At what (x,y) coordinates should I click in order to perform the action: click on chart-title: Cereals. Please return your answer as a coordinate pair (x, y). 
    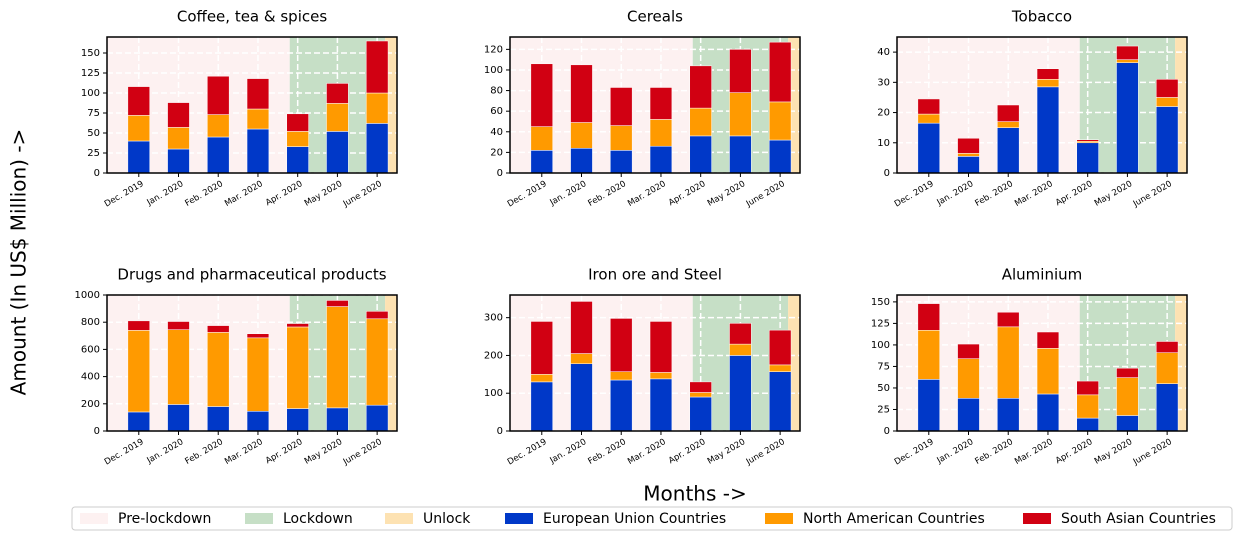
    Looking at the image, I should click on (655, 17).